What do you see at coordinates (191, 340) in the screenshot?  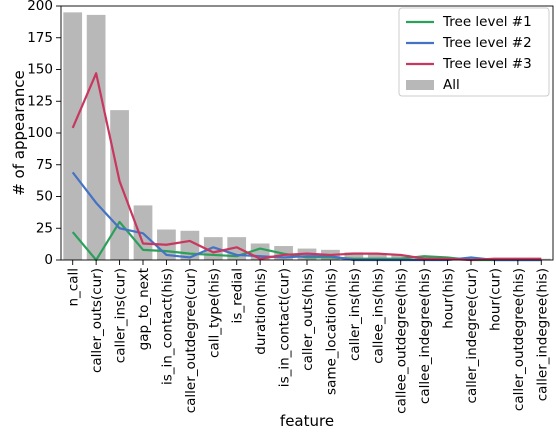 I see `x-tick-label-caller_outdegree(cur): caller_outdegree(cur)` at bounding box center [191, 340].